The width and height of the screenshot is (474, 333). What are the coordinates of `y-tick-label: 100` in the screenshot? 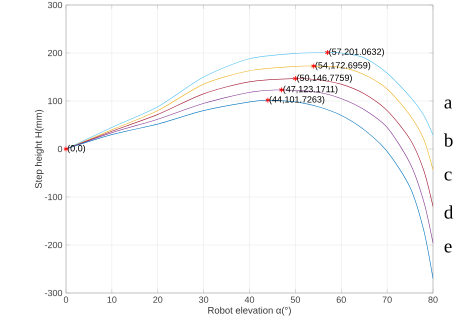 It's located at (55, 101).